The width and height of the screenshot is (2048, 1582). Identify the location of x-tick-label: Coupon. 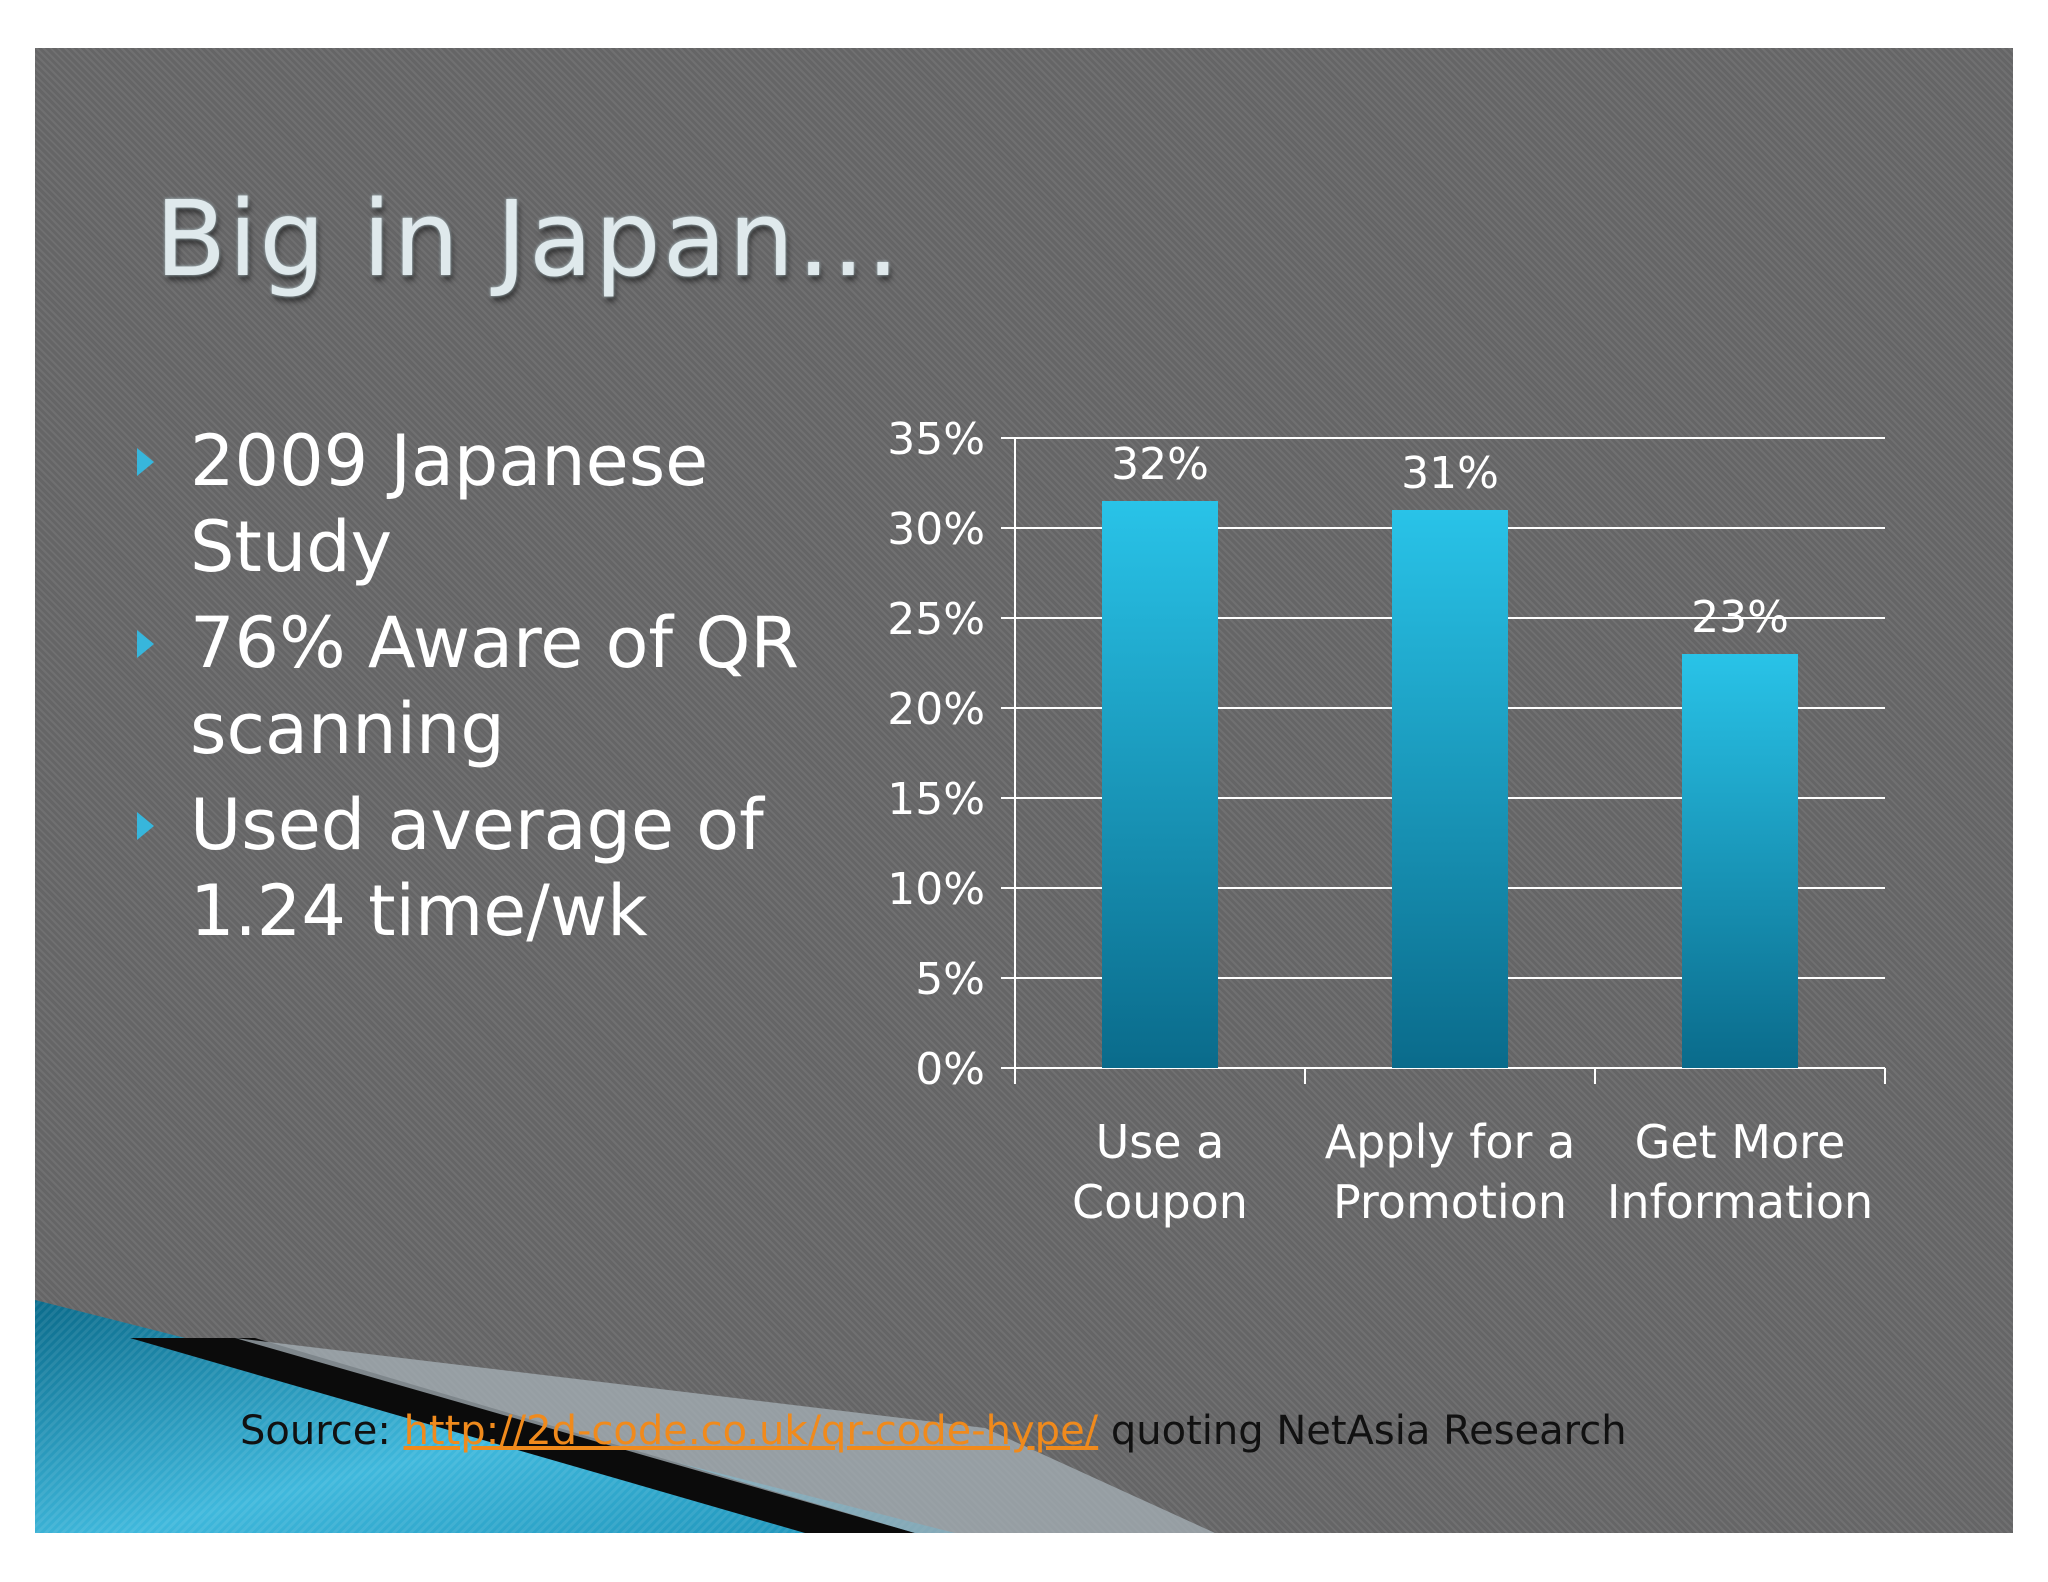
(1160, 1202).